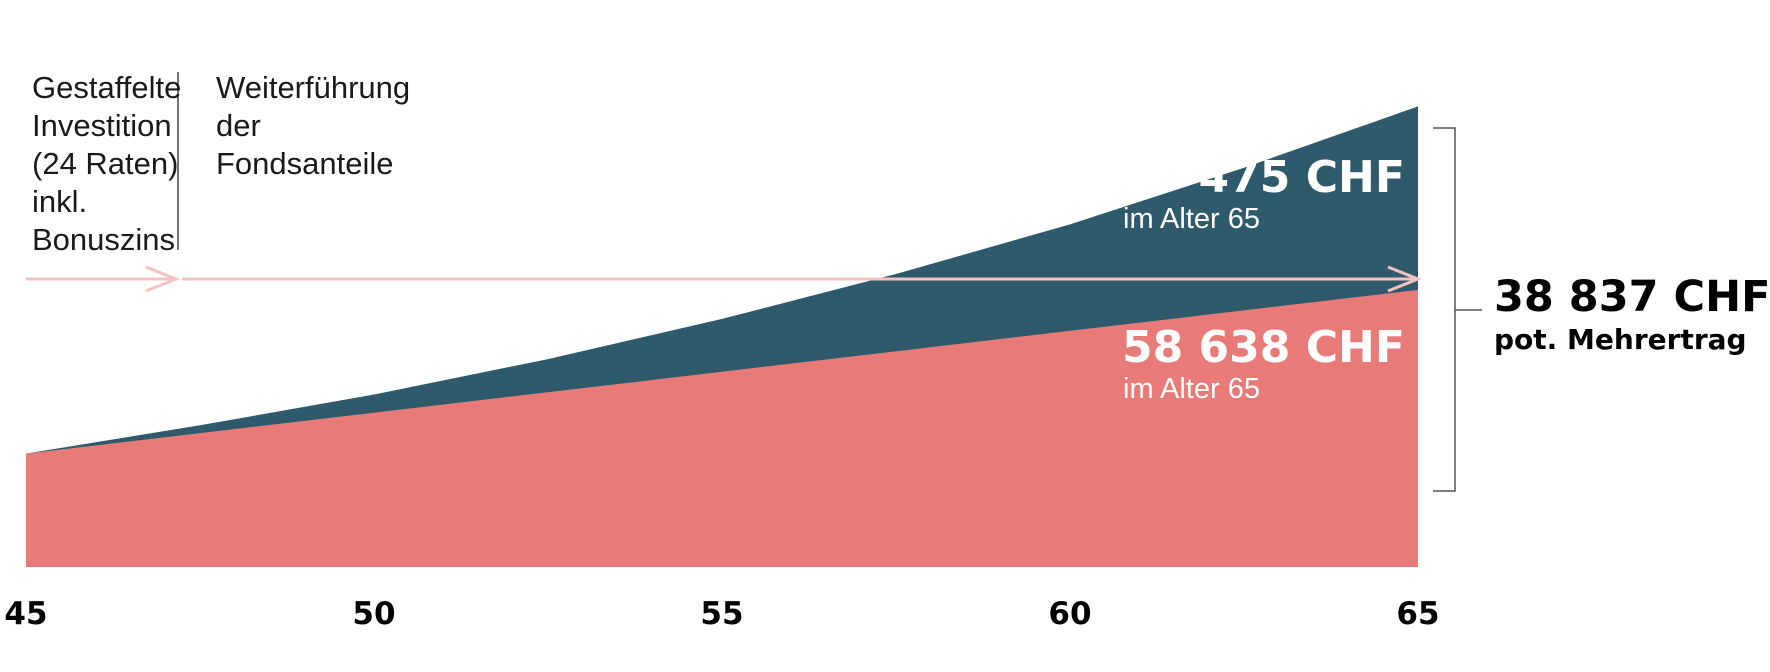 The height and width of the screenshot is (672, 1770). I want to click on phase2-line-2: der, so click(238, 125).